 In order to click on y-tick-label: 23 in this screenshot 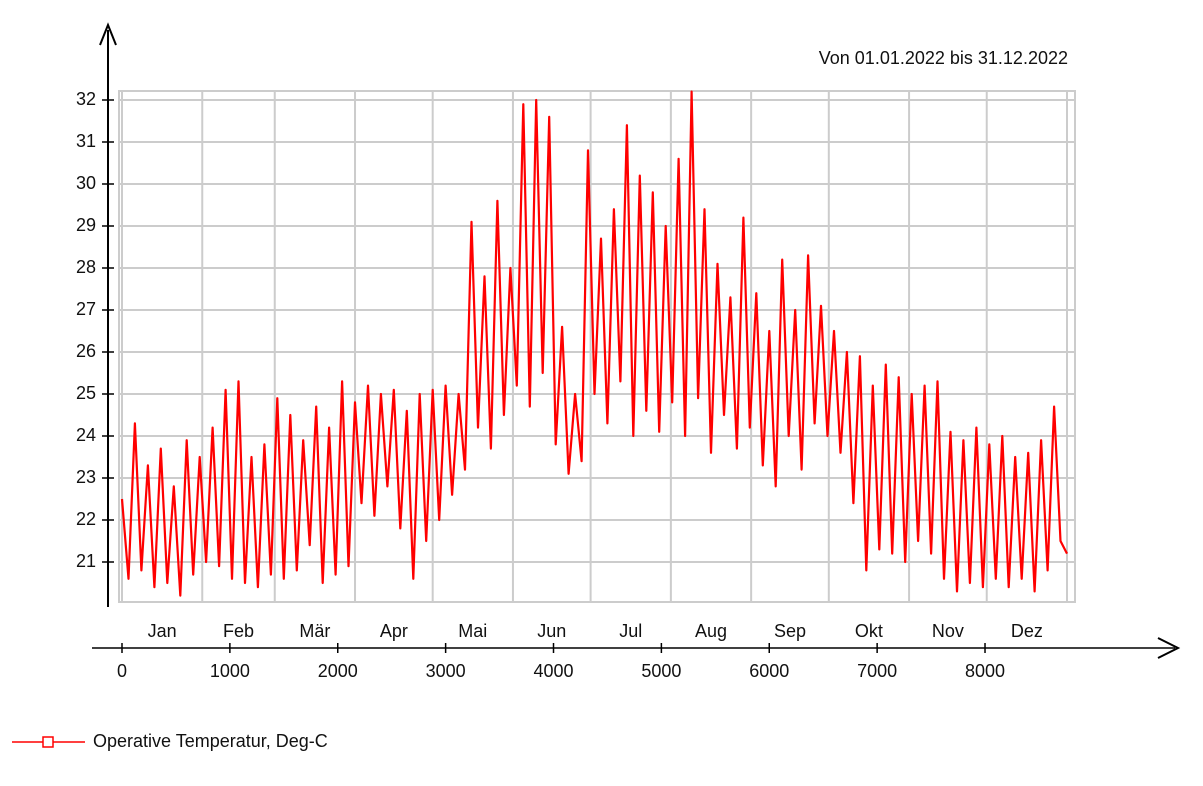, I will do `click(86, 477)`.